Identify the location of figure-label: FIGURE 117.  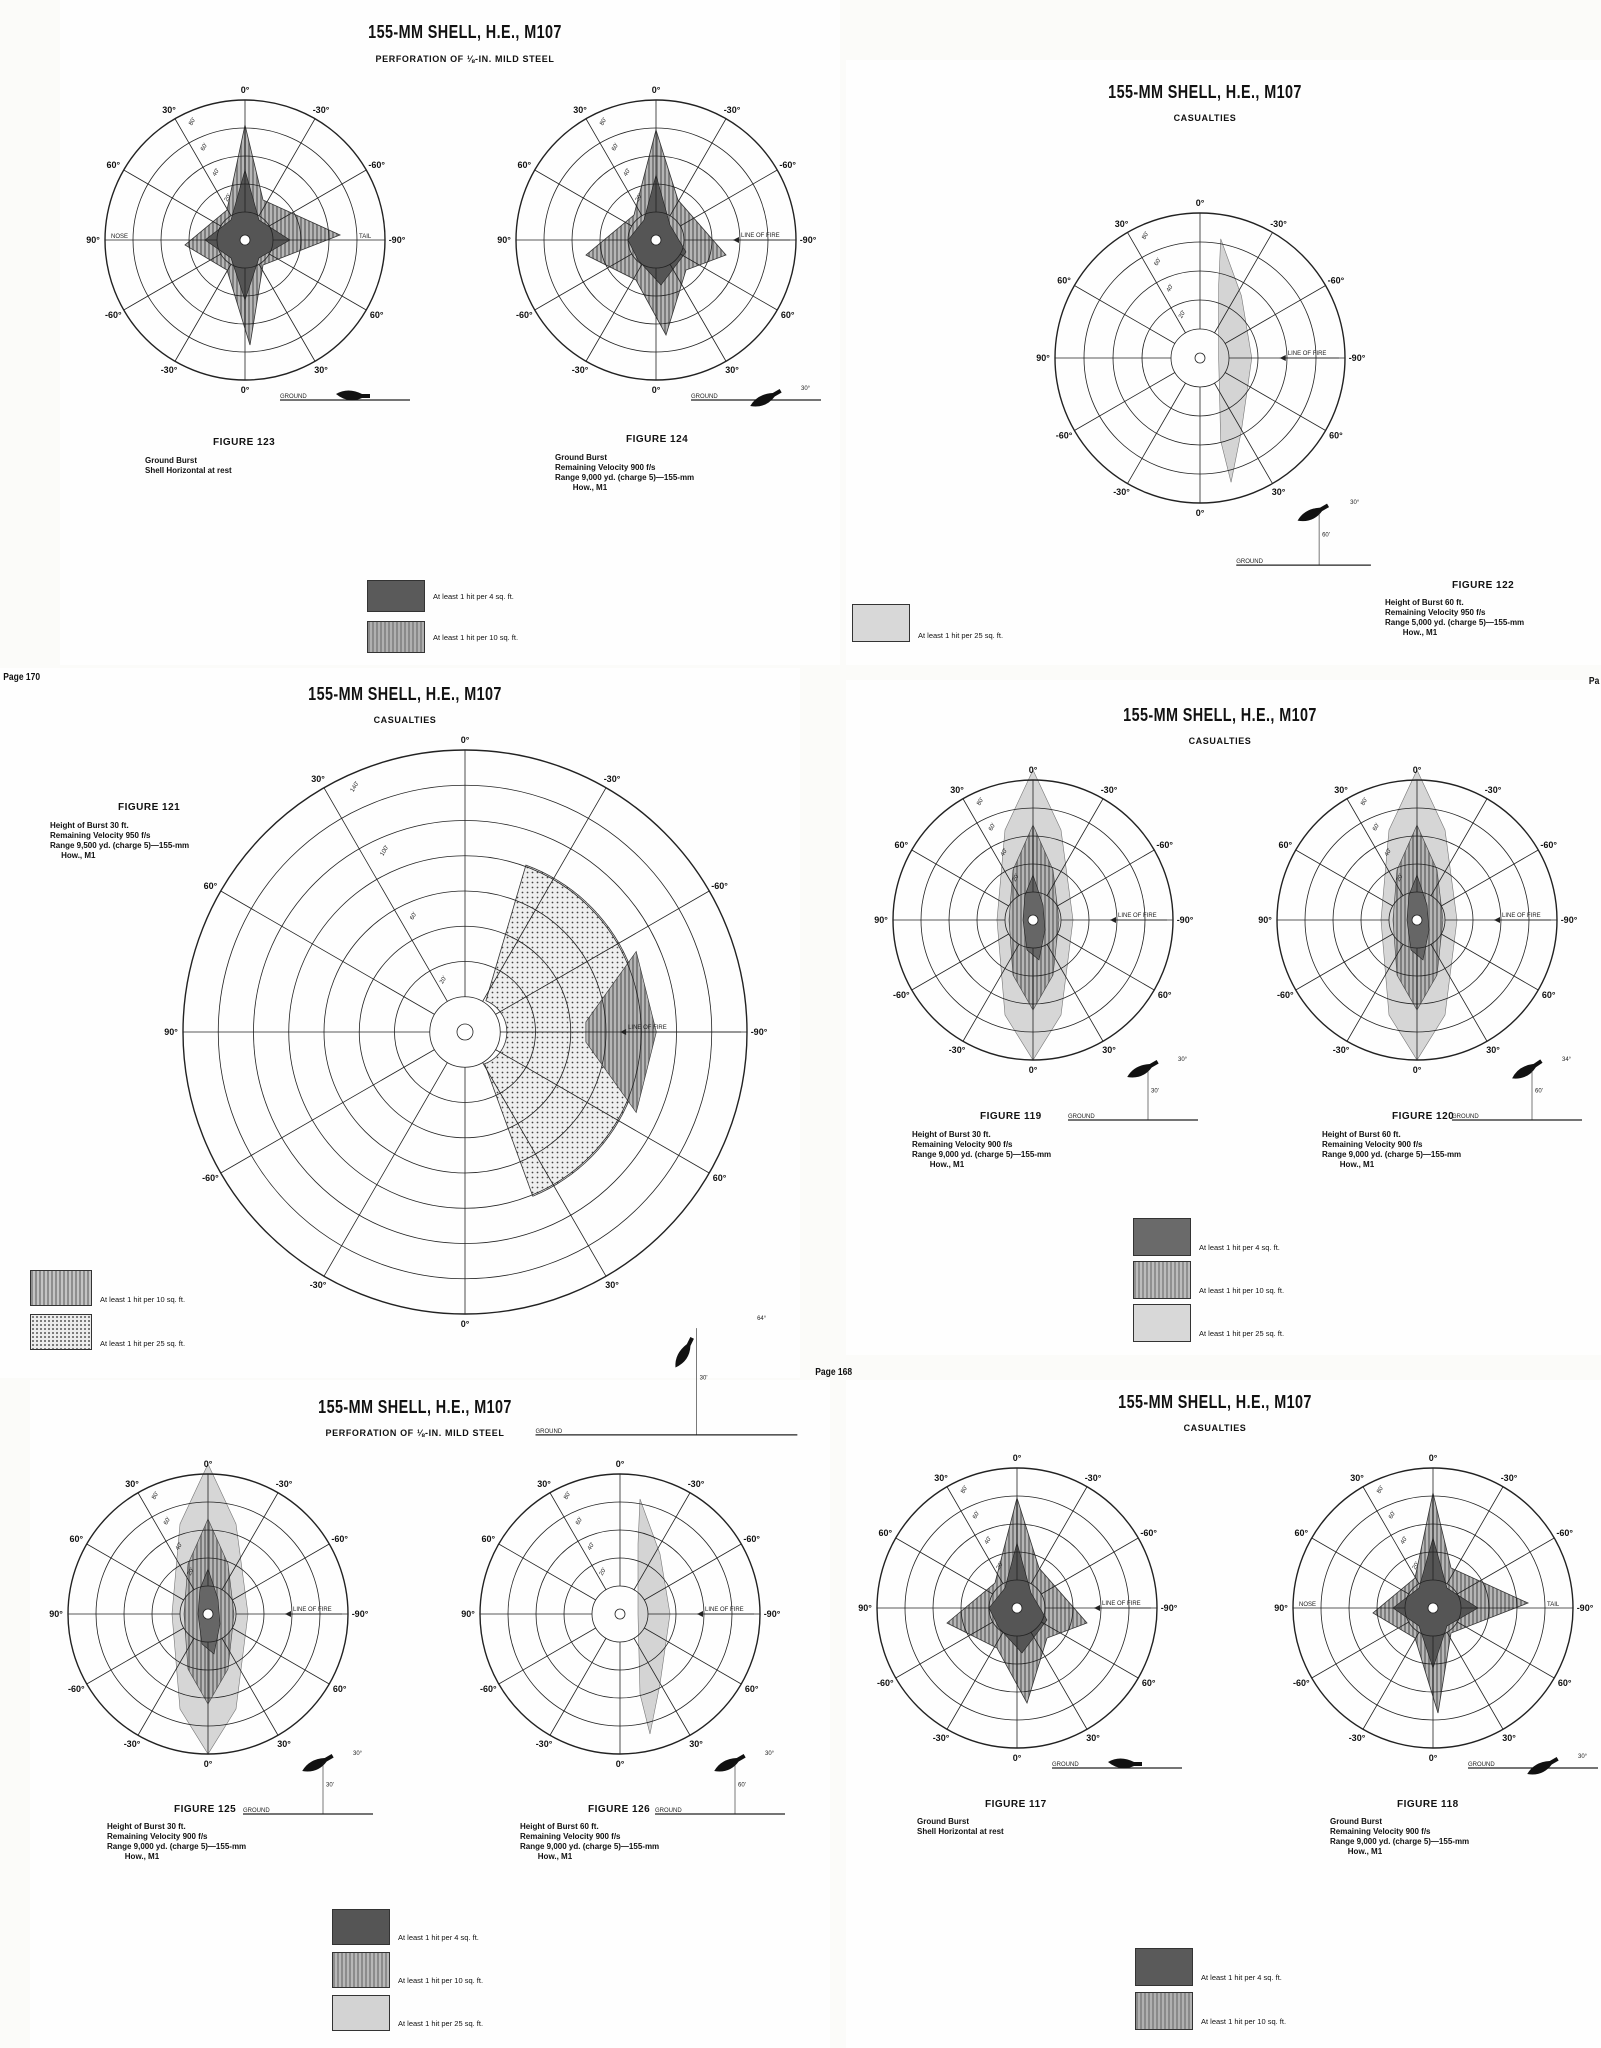
(1016, 1804).